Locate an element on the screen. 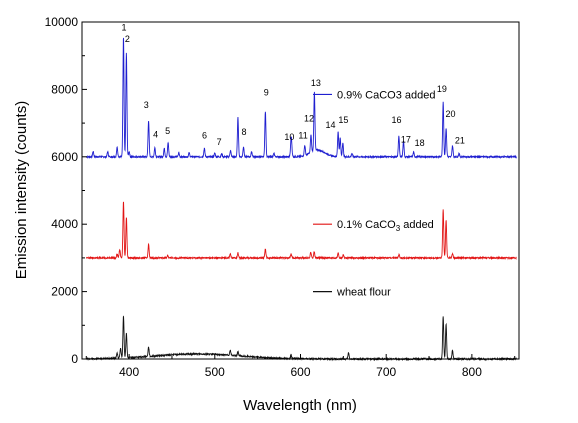  peak-label: 4 is located at coordinates (155, 134).